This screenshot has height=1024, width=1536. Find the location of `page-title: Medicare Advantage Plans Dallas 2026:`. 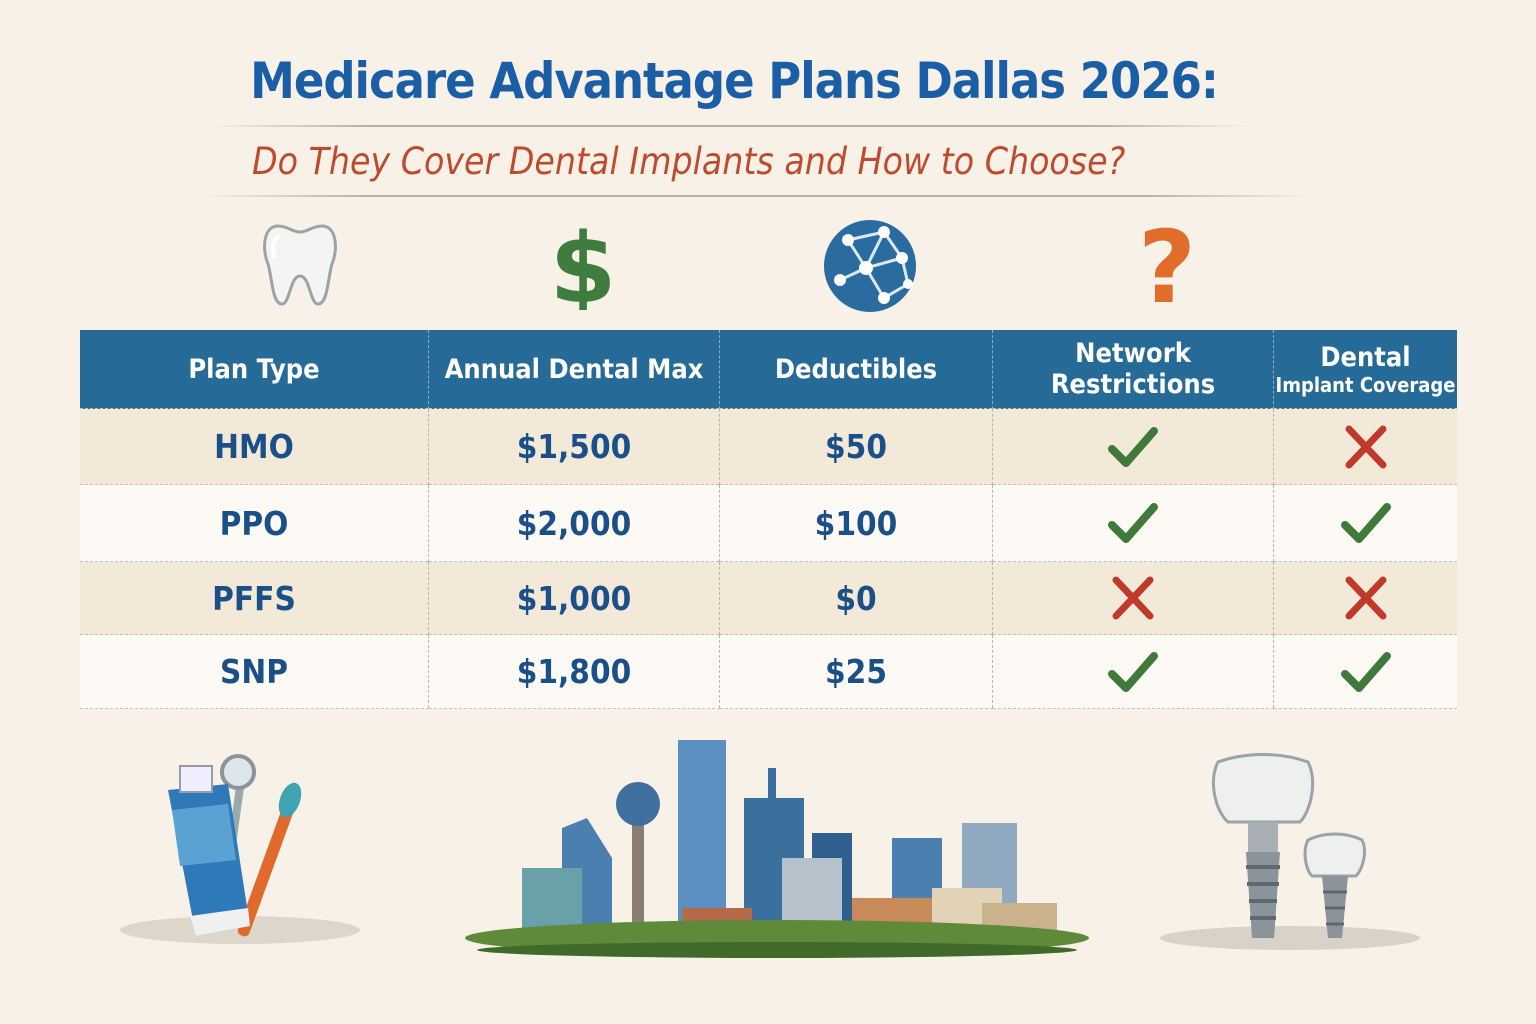

page-title: Medicare Advantage Plans Dallas 2026: is located at coordinates (734, 81).